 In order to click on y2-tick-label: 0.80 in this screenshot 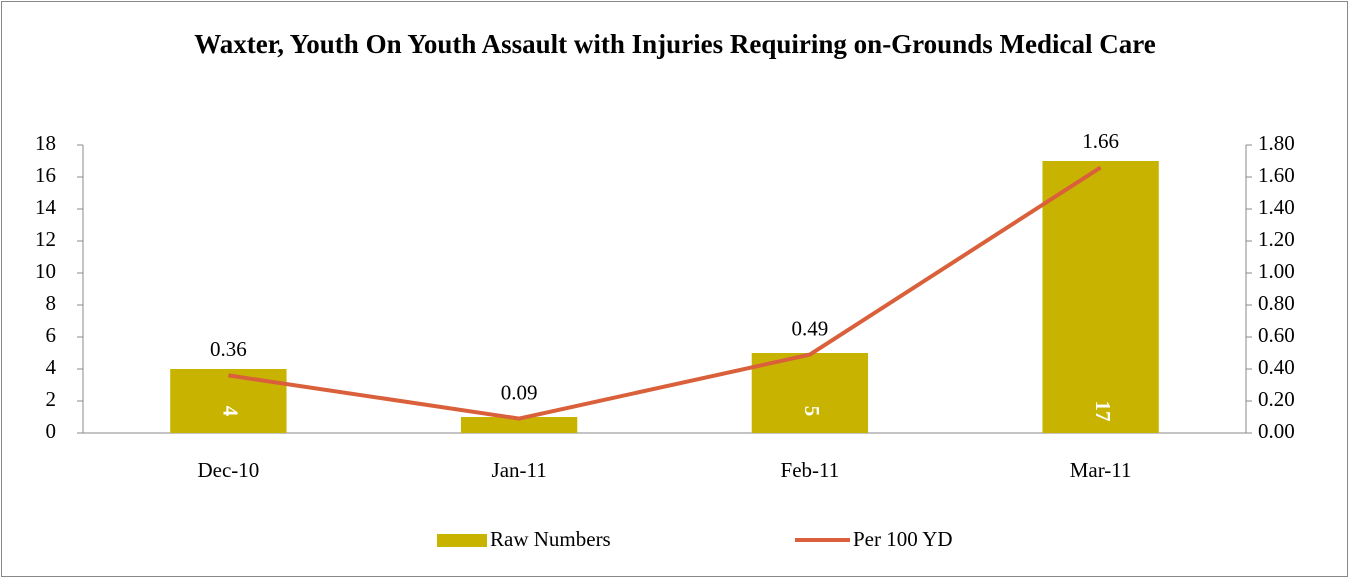, I will do `click(1276, 303)`.